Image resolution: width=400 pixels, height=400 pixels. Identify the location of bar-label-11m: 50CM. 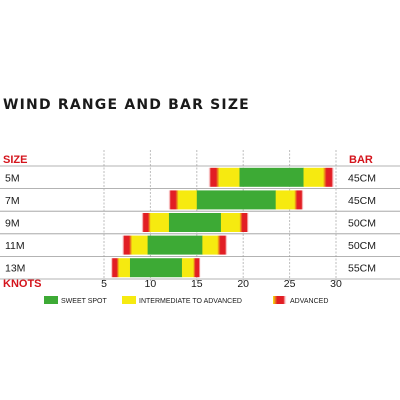
(362, 246).